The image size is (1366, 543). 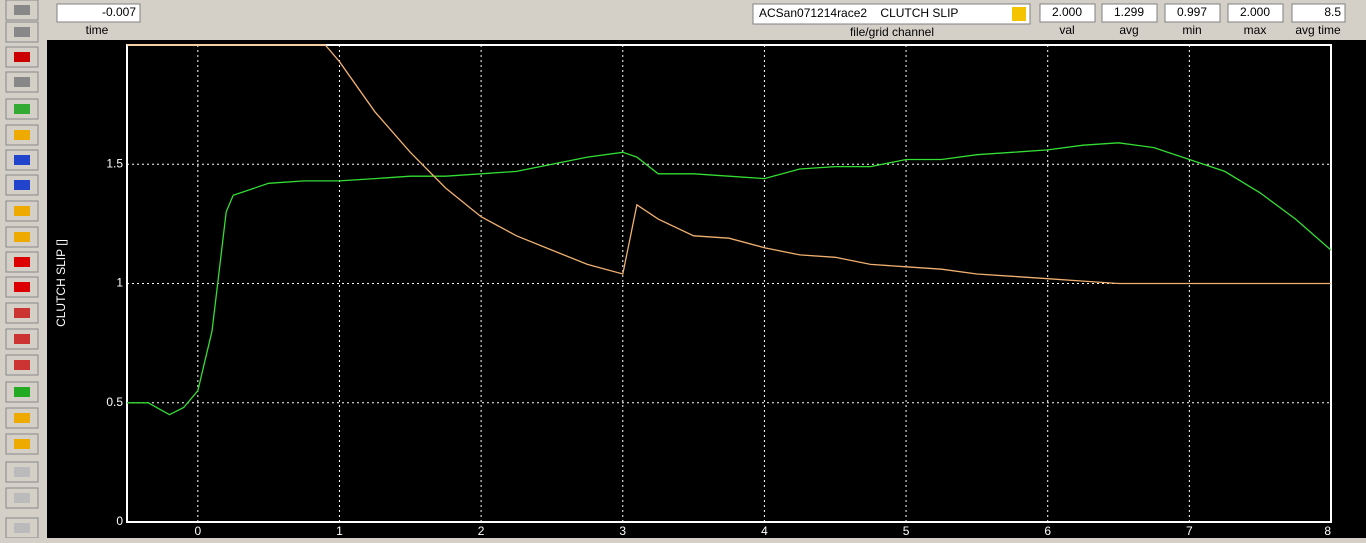 I want to click on channel-value: ACSan071214race2 CLUTCH SLIP, so click(x=858, y=13).